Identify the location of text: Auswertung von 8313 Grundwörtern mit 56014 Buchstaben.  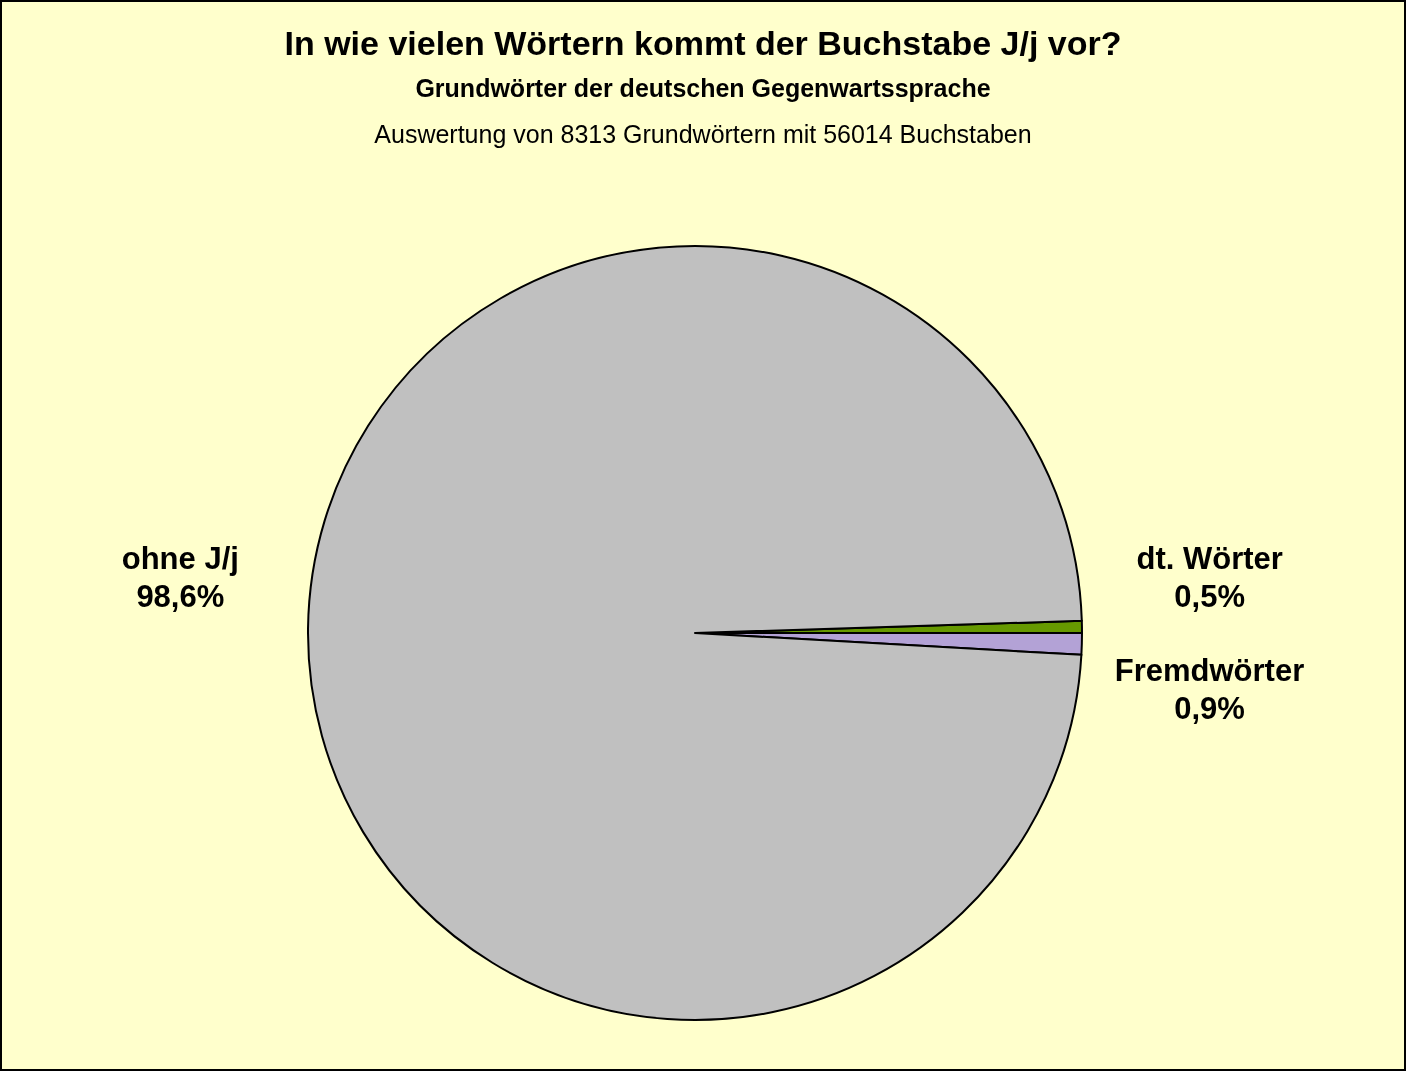
(703, 134).